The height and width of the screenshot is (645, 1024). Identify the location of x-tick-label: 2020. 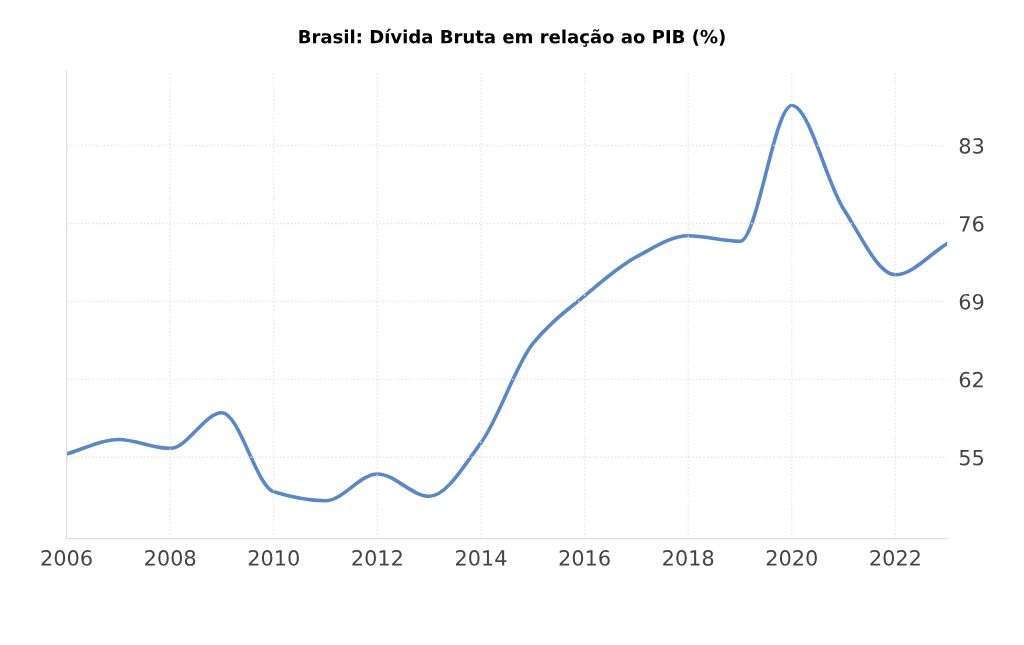
(791, 558).